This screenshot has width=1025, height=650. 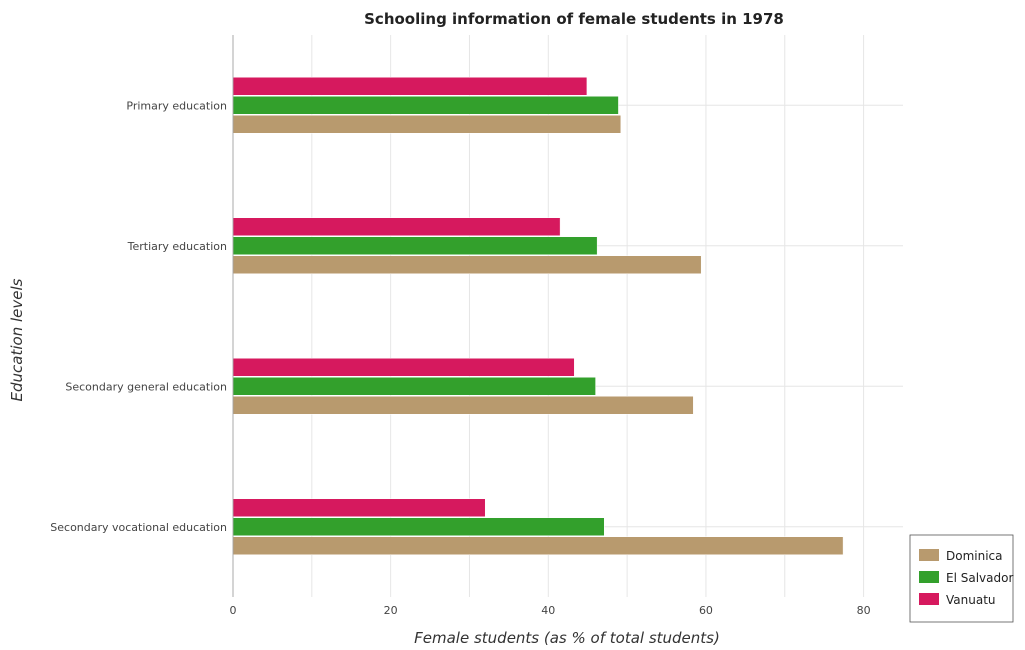 What do you see at coordinates (146, 386) in the screenshot?
I see `y-tick-label: Secondary general education` at bounding box center [146, 386].